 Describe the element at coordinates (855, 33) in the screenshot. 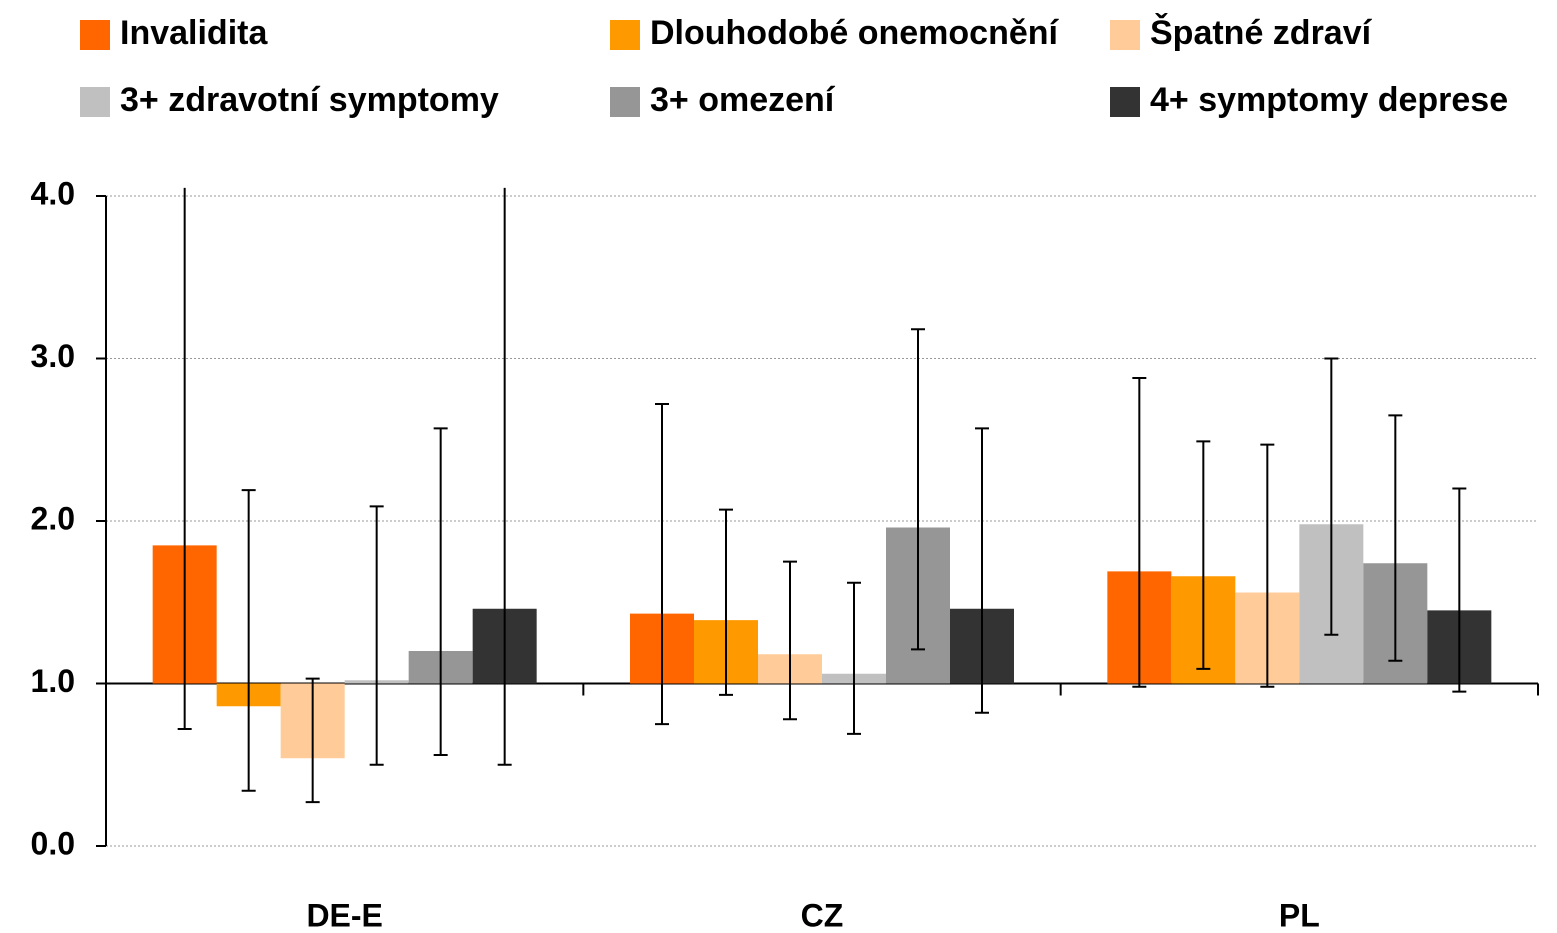

I see `legend-label: Dlouhodobé onemocnění` at that location.